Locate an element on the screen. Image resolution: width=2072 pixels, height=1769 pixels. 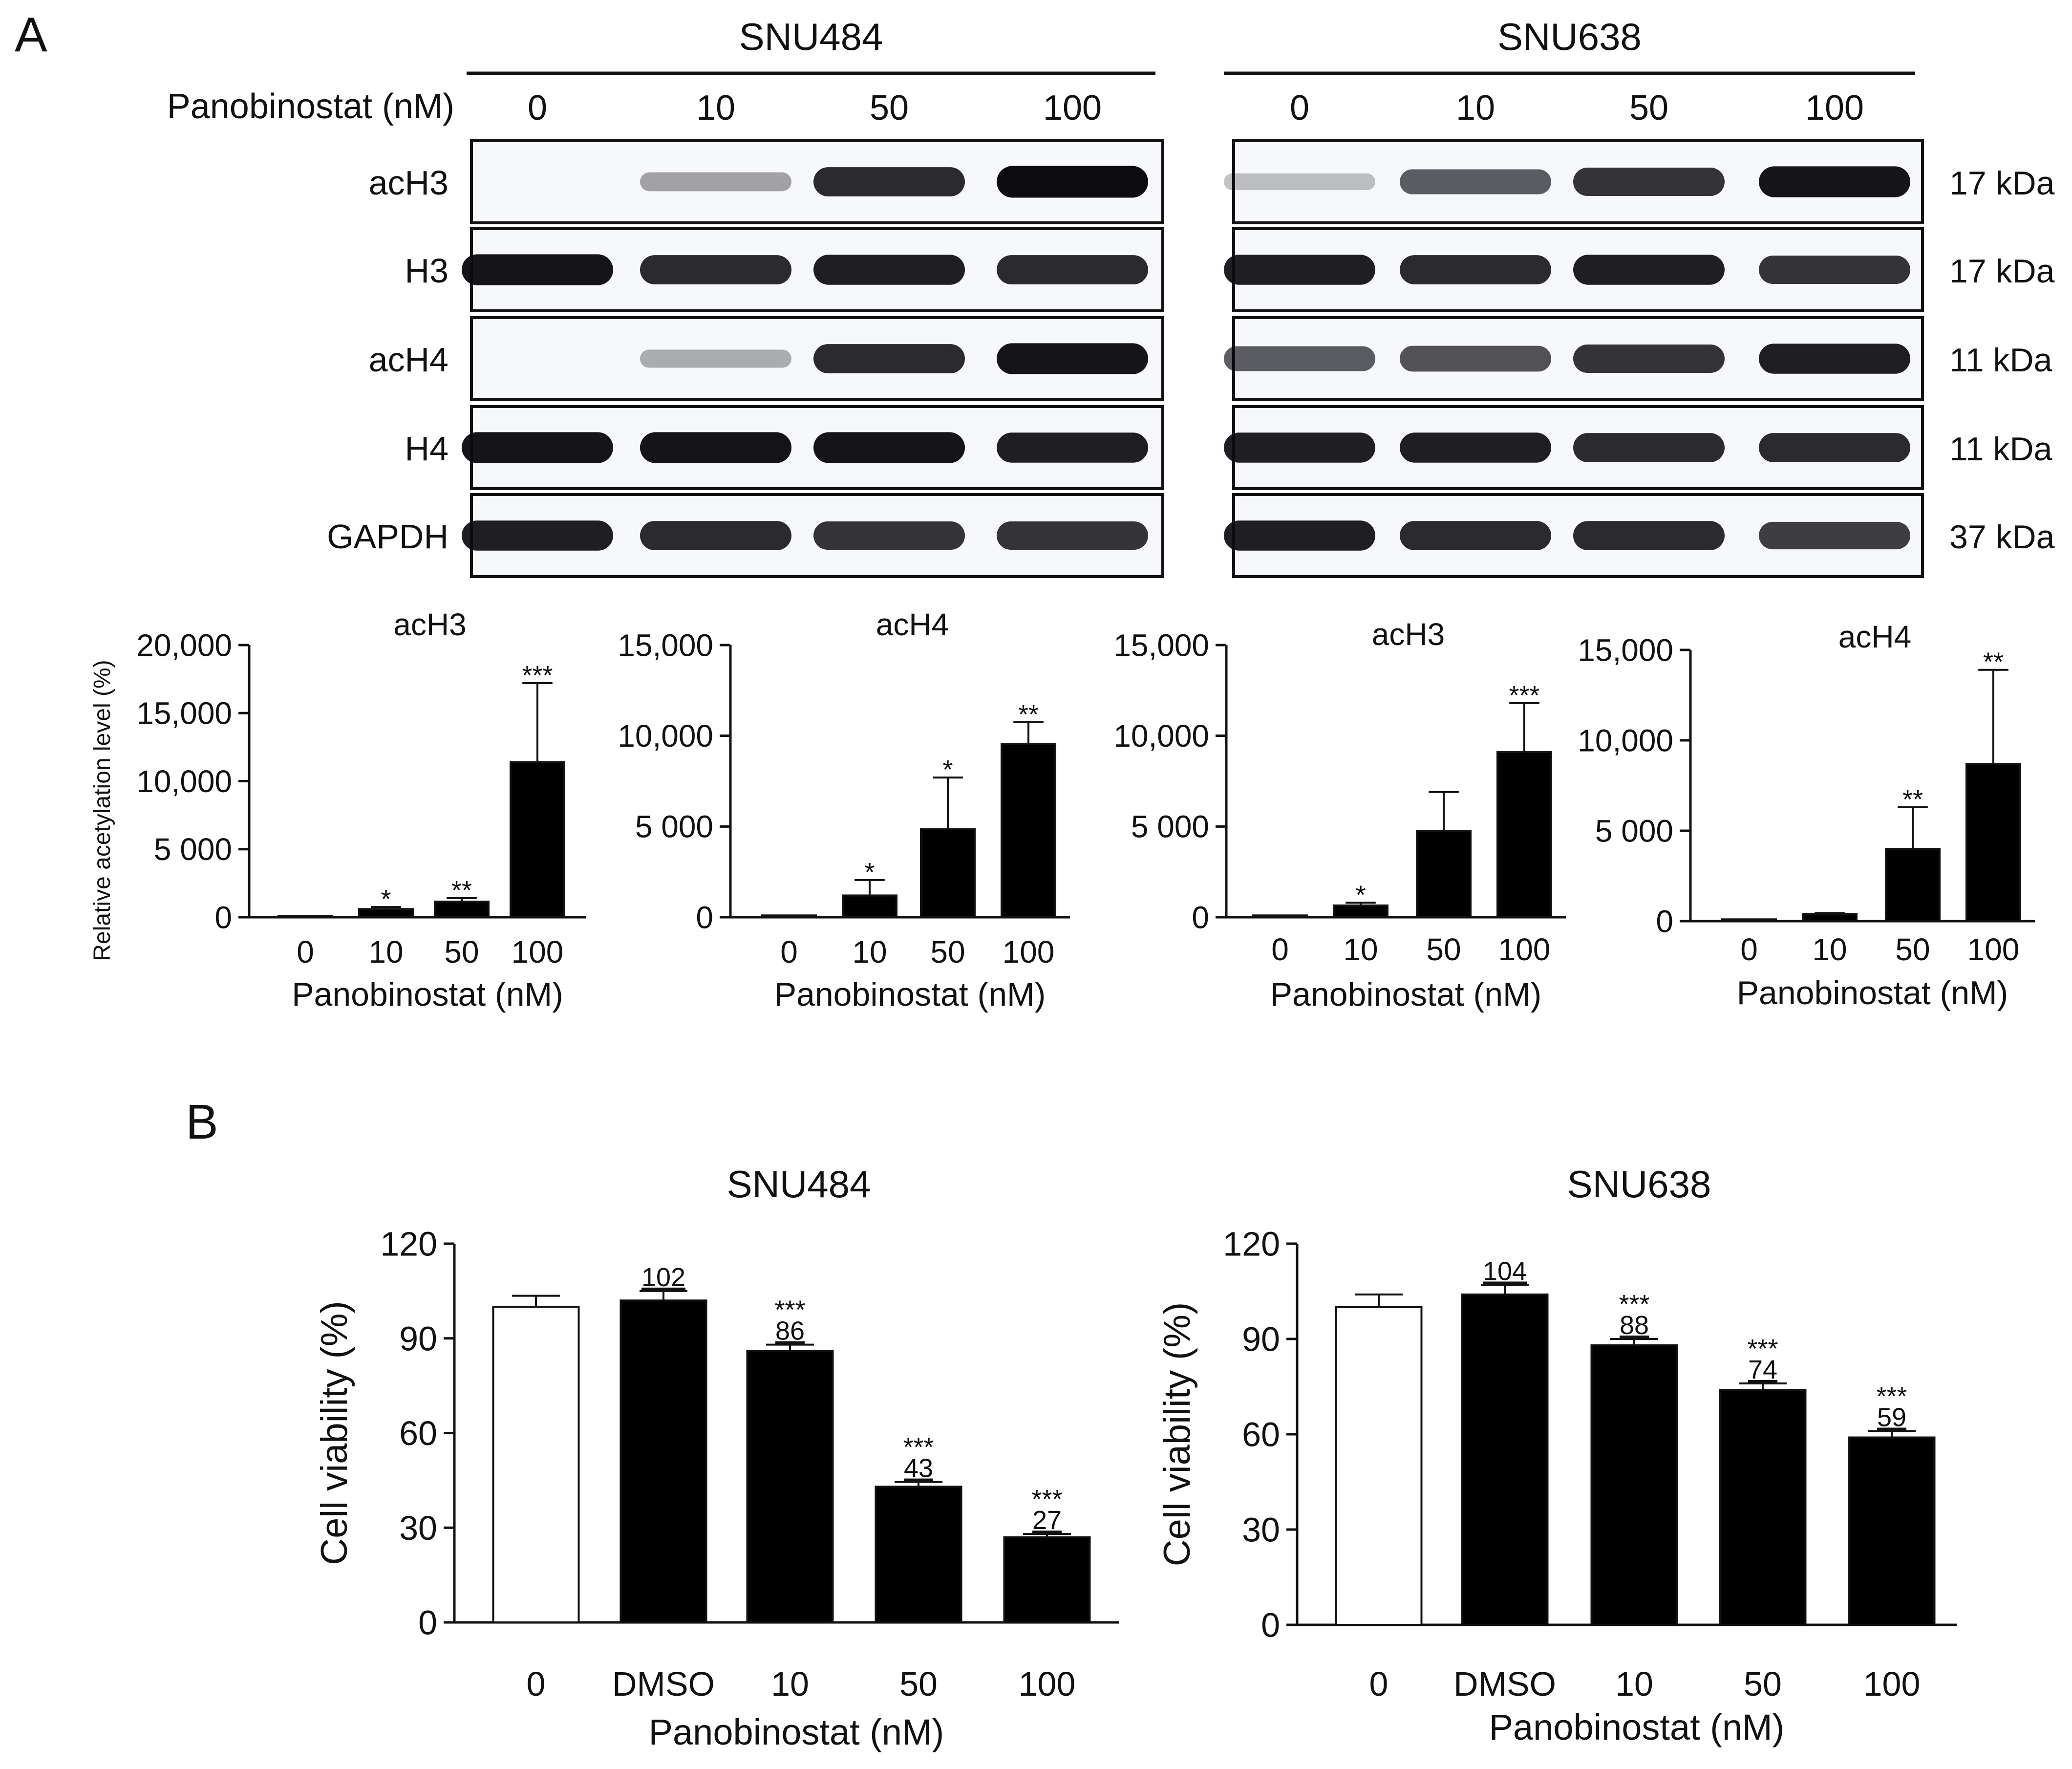
panel-label-b: B is located at coordinates (202, 1122).